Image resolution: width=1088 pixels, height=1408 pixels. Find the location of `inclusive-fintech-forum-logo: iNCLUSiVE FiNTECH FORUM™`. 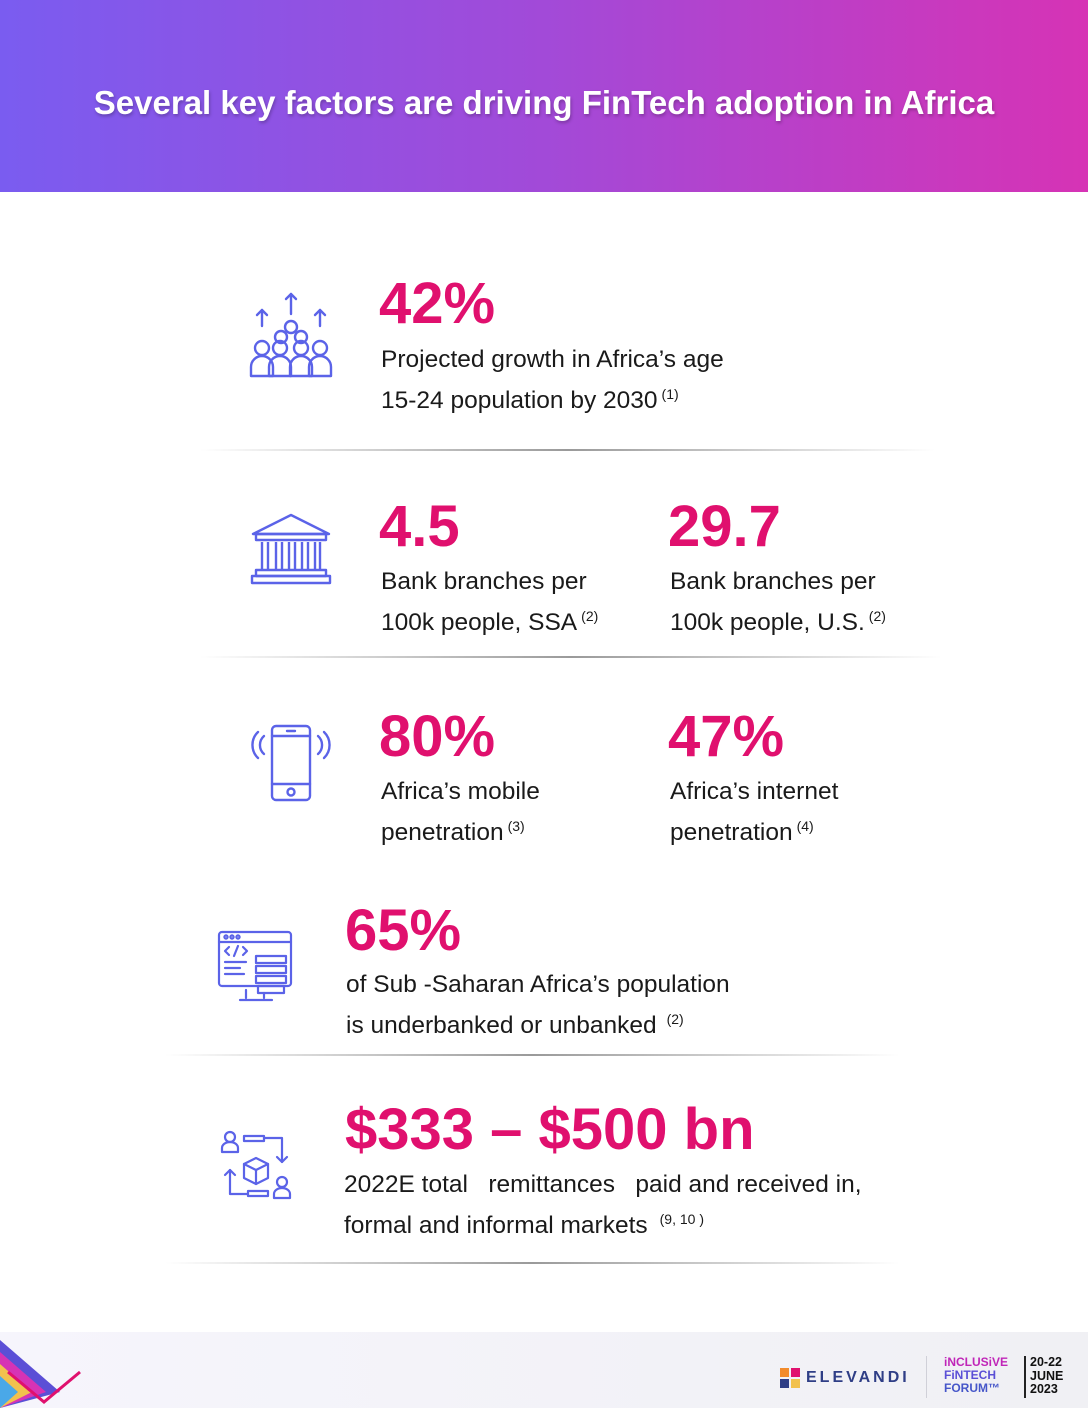

inclusive-fintech-forum-logo: iNCLUSiVE FiNTECH FORUM™ is located at coordinates (976, 1375).